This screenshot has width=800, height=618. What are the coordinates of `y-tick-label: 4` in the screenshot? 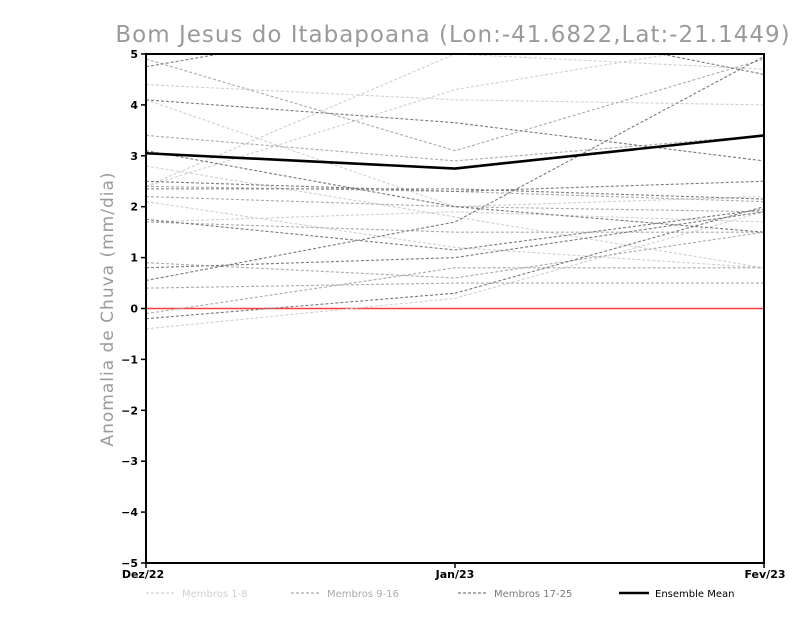 It's located at (134, 105).